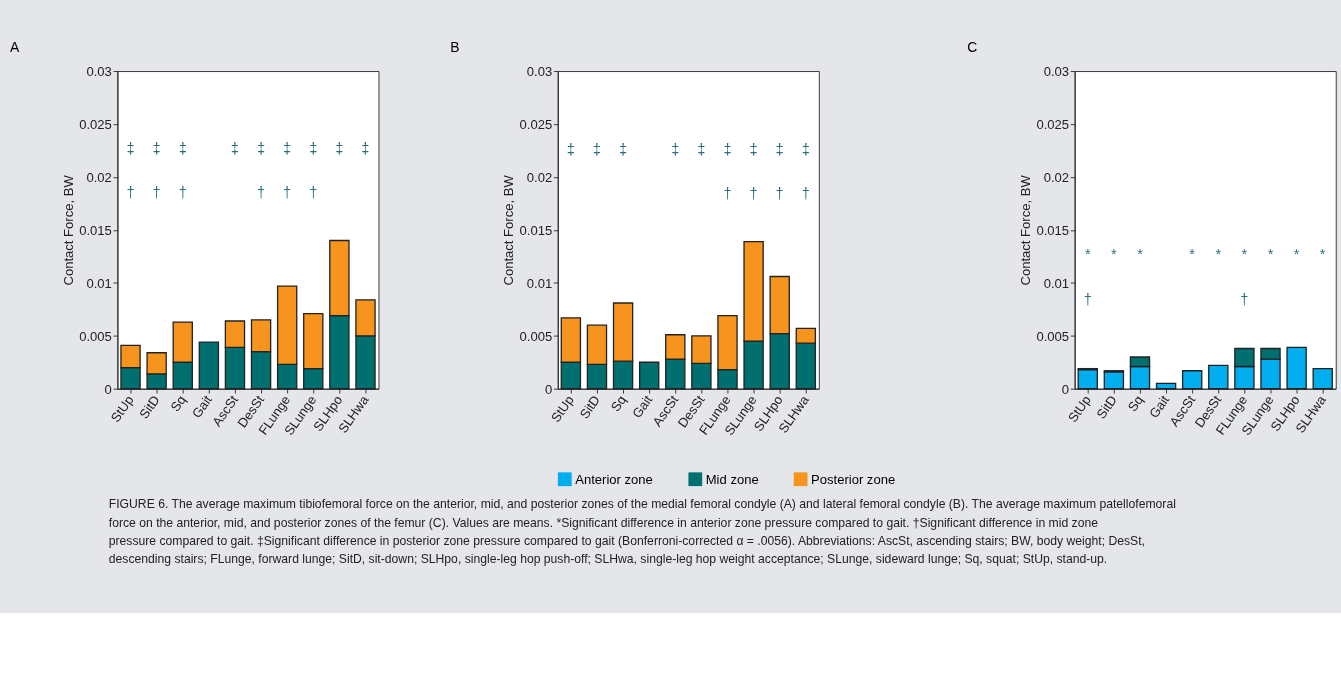  I want to click on chart-title: B, so click(455, 46).